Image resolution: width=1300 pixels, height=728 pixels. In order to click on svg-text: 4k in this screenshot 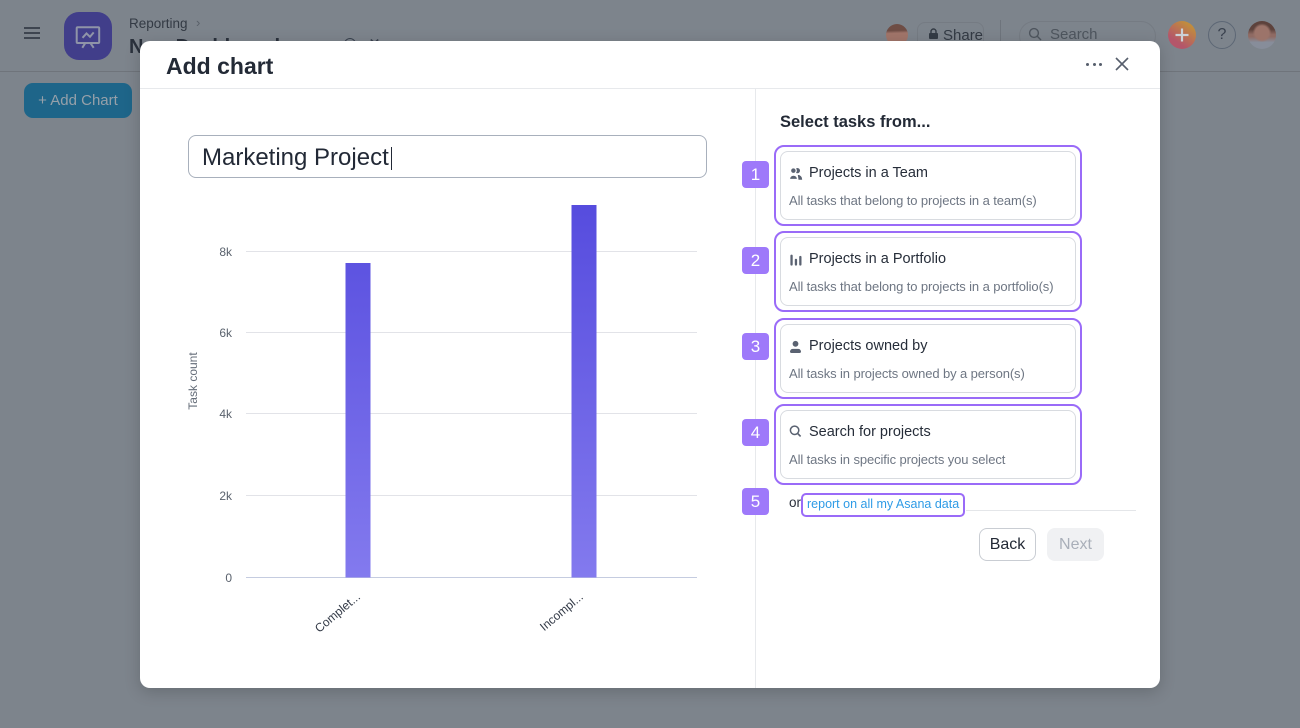, I will do `click(226, 414)`.